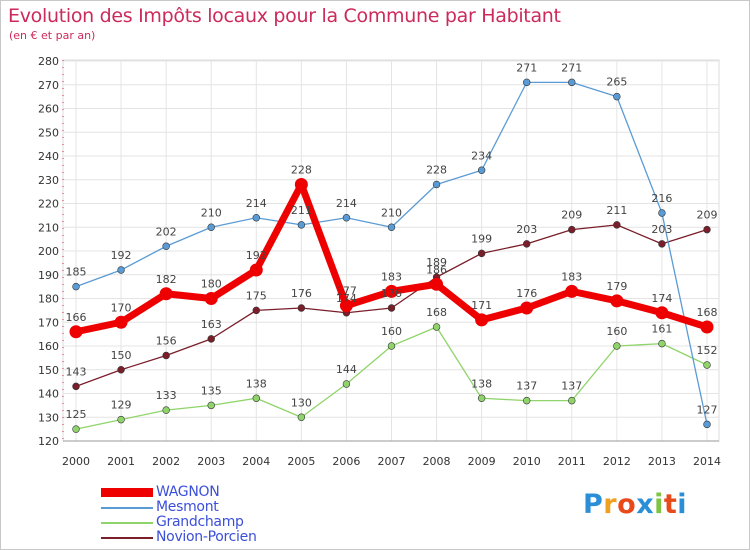 The image size is (750, 550). What do you see at coordinates (526, 67) in the screenshot?
I see `data-label-mesmont: 271` at bounding box center [526, 67].